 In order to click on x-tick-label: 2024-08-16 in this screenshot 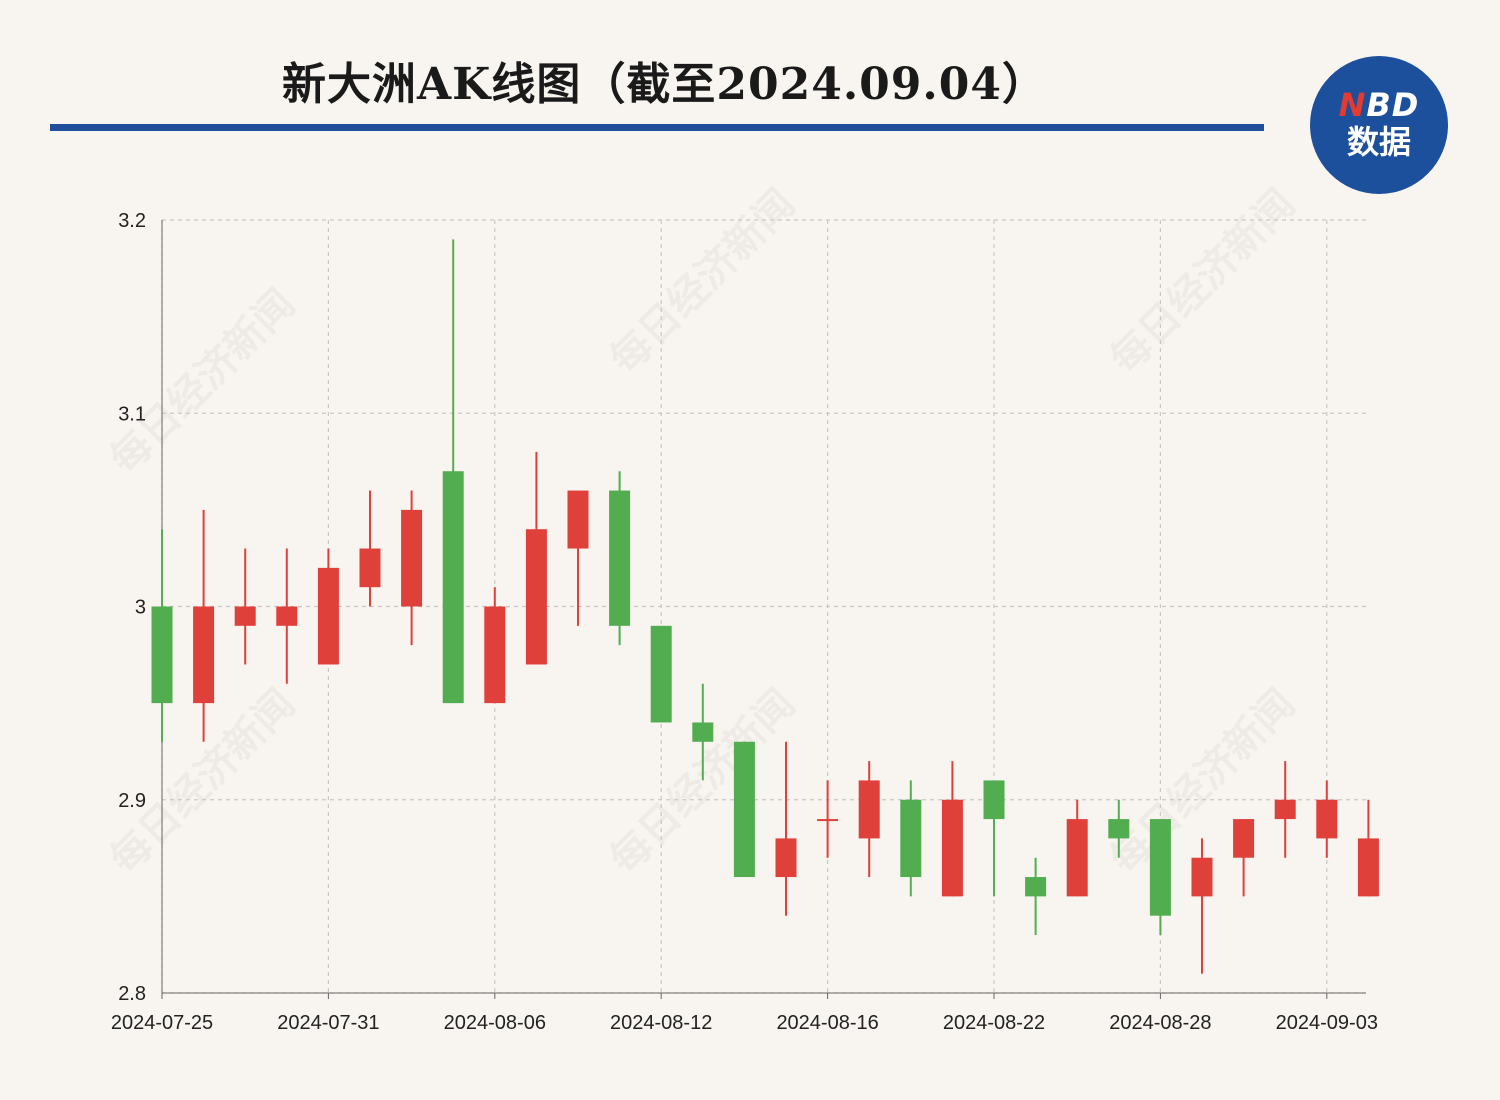, I will do `click(827, 1023)`.